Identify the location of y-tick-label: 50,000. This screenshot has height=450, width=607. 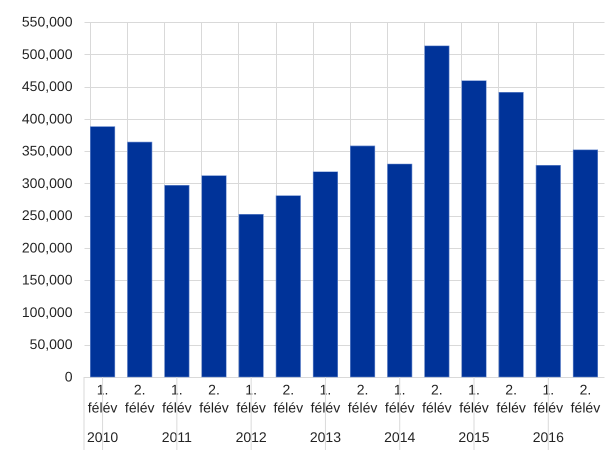
(51, 344).